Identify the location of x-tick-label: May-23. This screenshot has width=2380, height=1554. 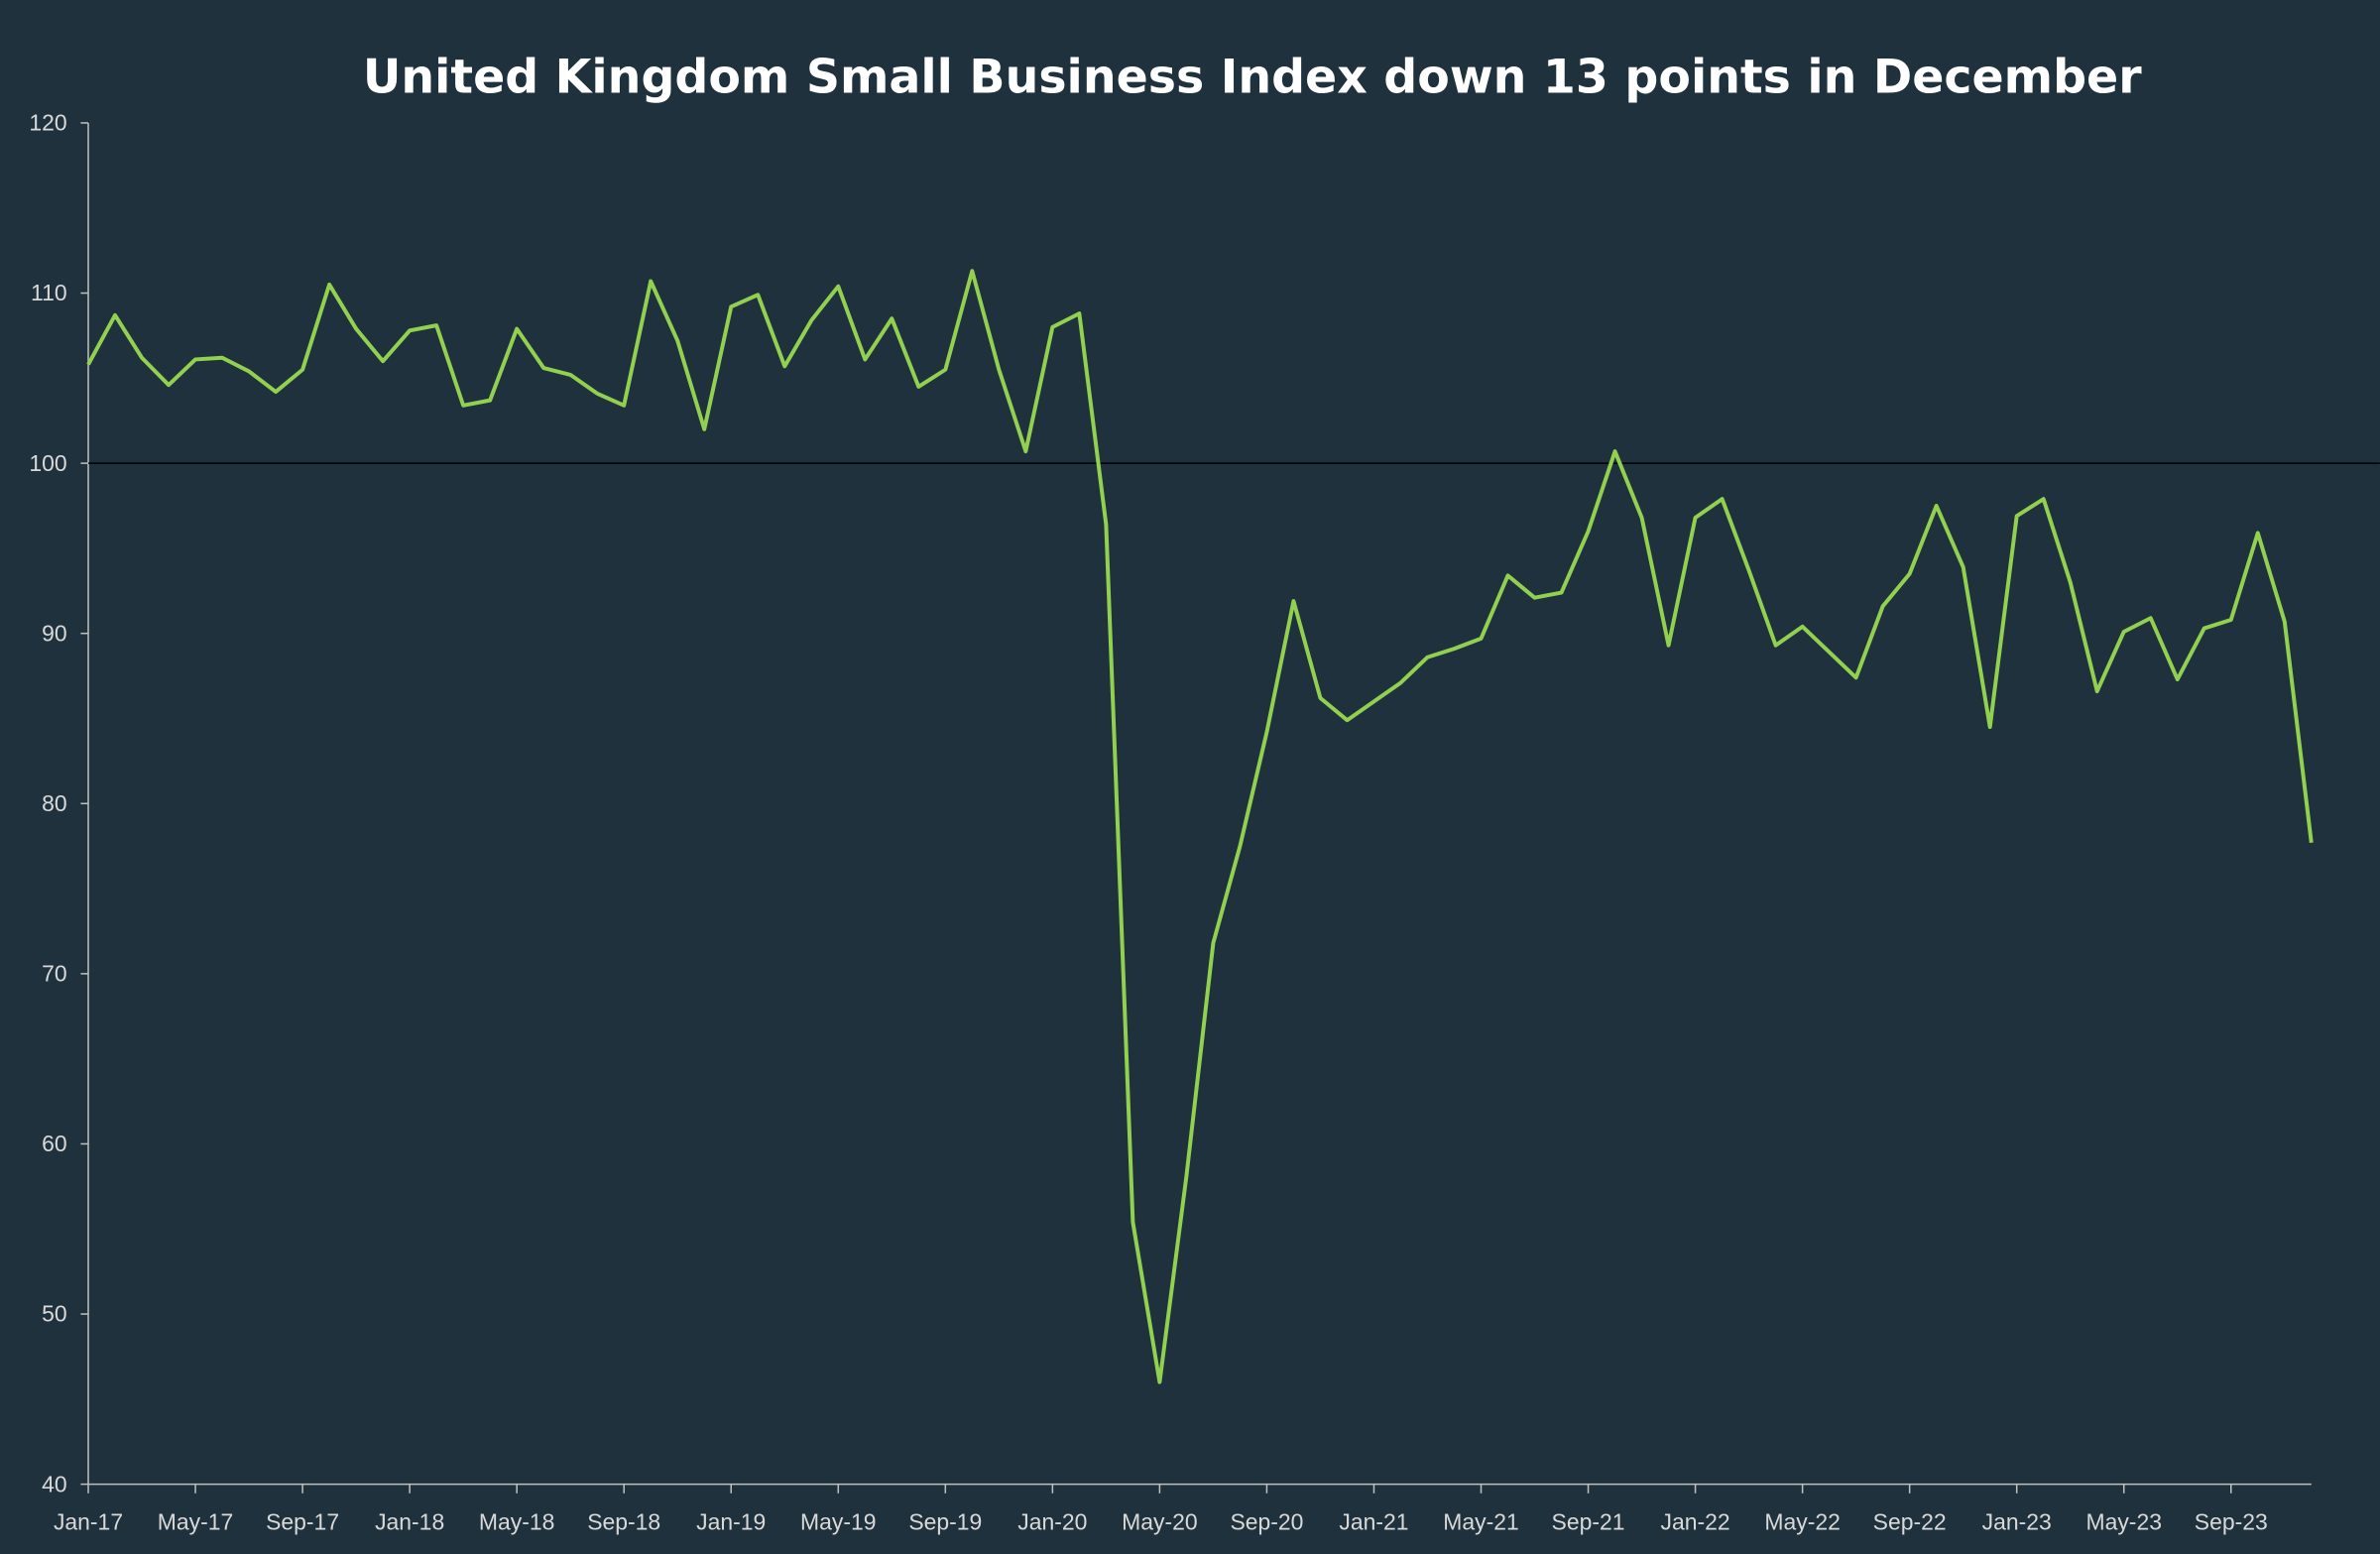
(2123, 1522).